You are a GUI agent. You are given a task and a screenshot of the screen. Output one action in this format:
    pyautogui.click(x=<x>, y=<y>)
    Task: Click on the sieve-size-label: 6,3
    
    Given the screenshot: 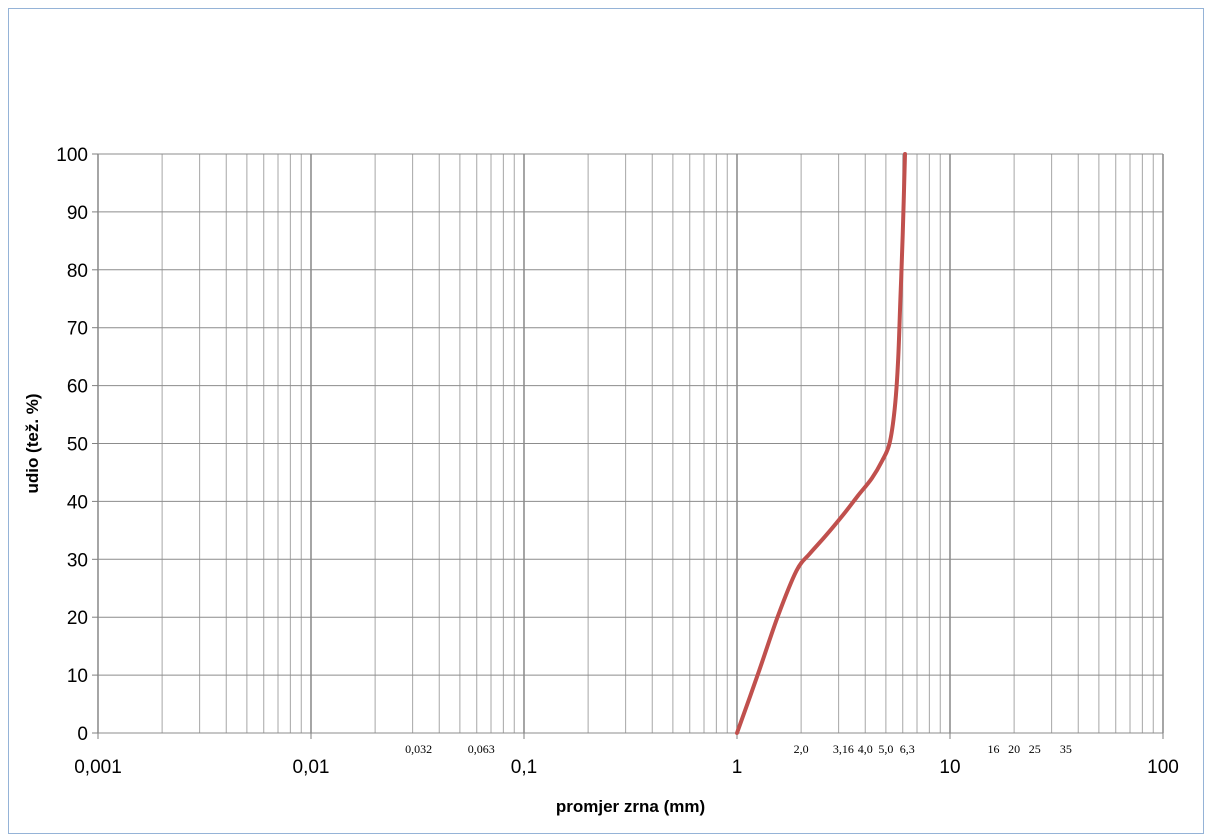 What is the action you would take?
    pyautogui.click(x=907, y=749)
    